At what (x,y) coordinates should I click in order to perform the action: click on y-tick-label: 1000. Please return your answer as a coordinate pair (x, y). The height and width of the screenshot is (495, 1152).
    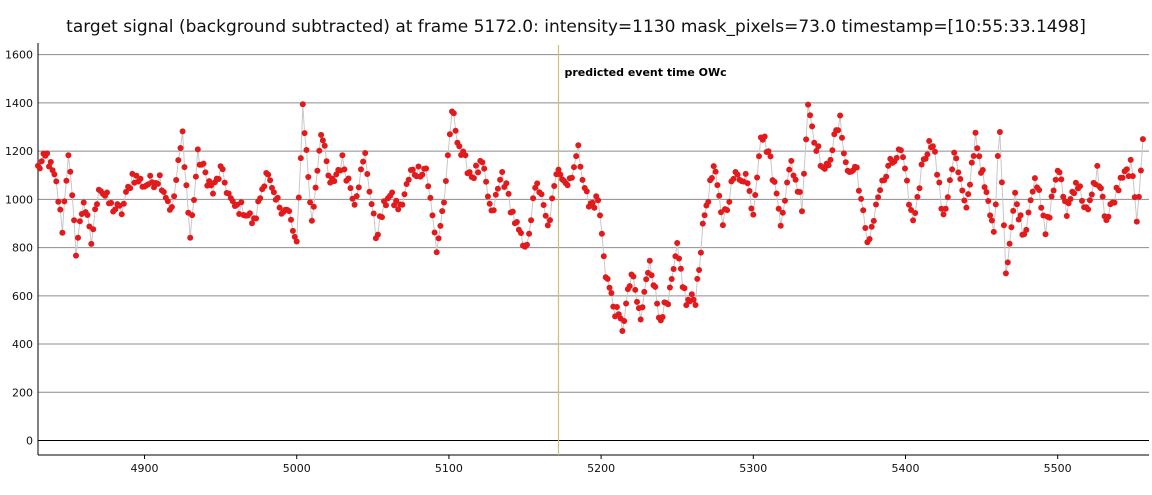
    Looking at the image, I should click on (19, 199).